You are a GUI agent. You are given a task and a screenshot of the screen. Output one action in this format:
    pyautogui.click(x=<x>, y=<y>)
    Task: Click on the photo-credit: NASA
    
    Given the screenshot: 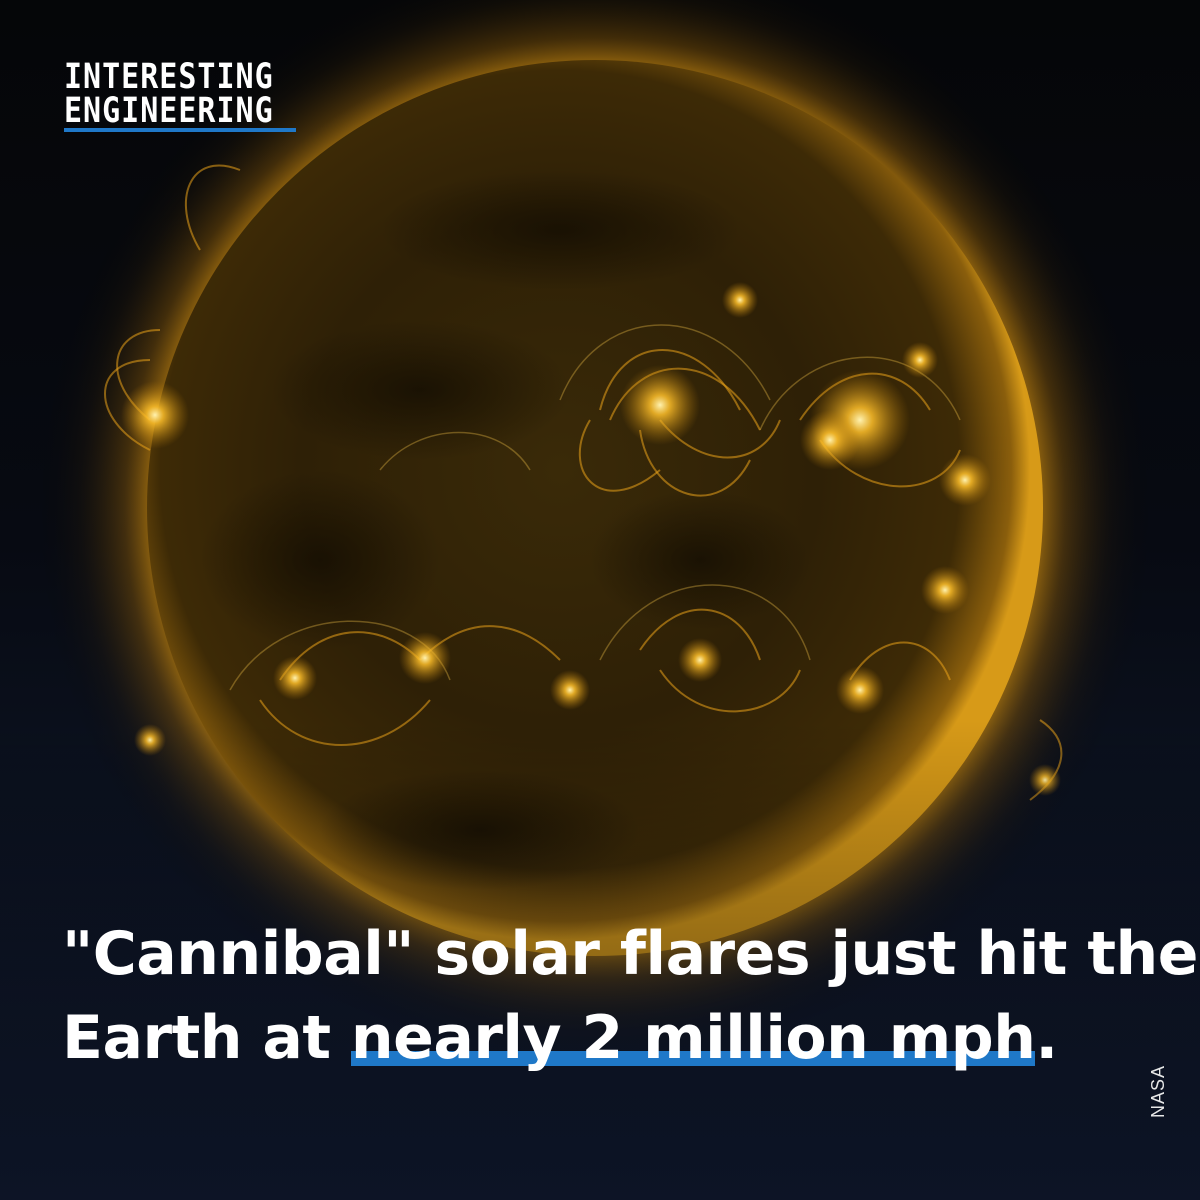 What is the action you would take?
    pyautogui.click(x=1158, y=1091)
    